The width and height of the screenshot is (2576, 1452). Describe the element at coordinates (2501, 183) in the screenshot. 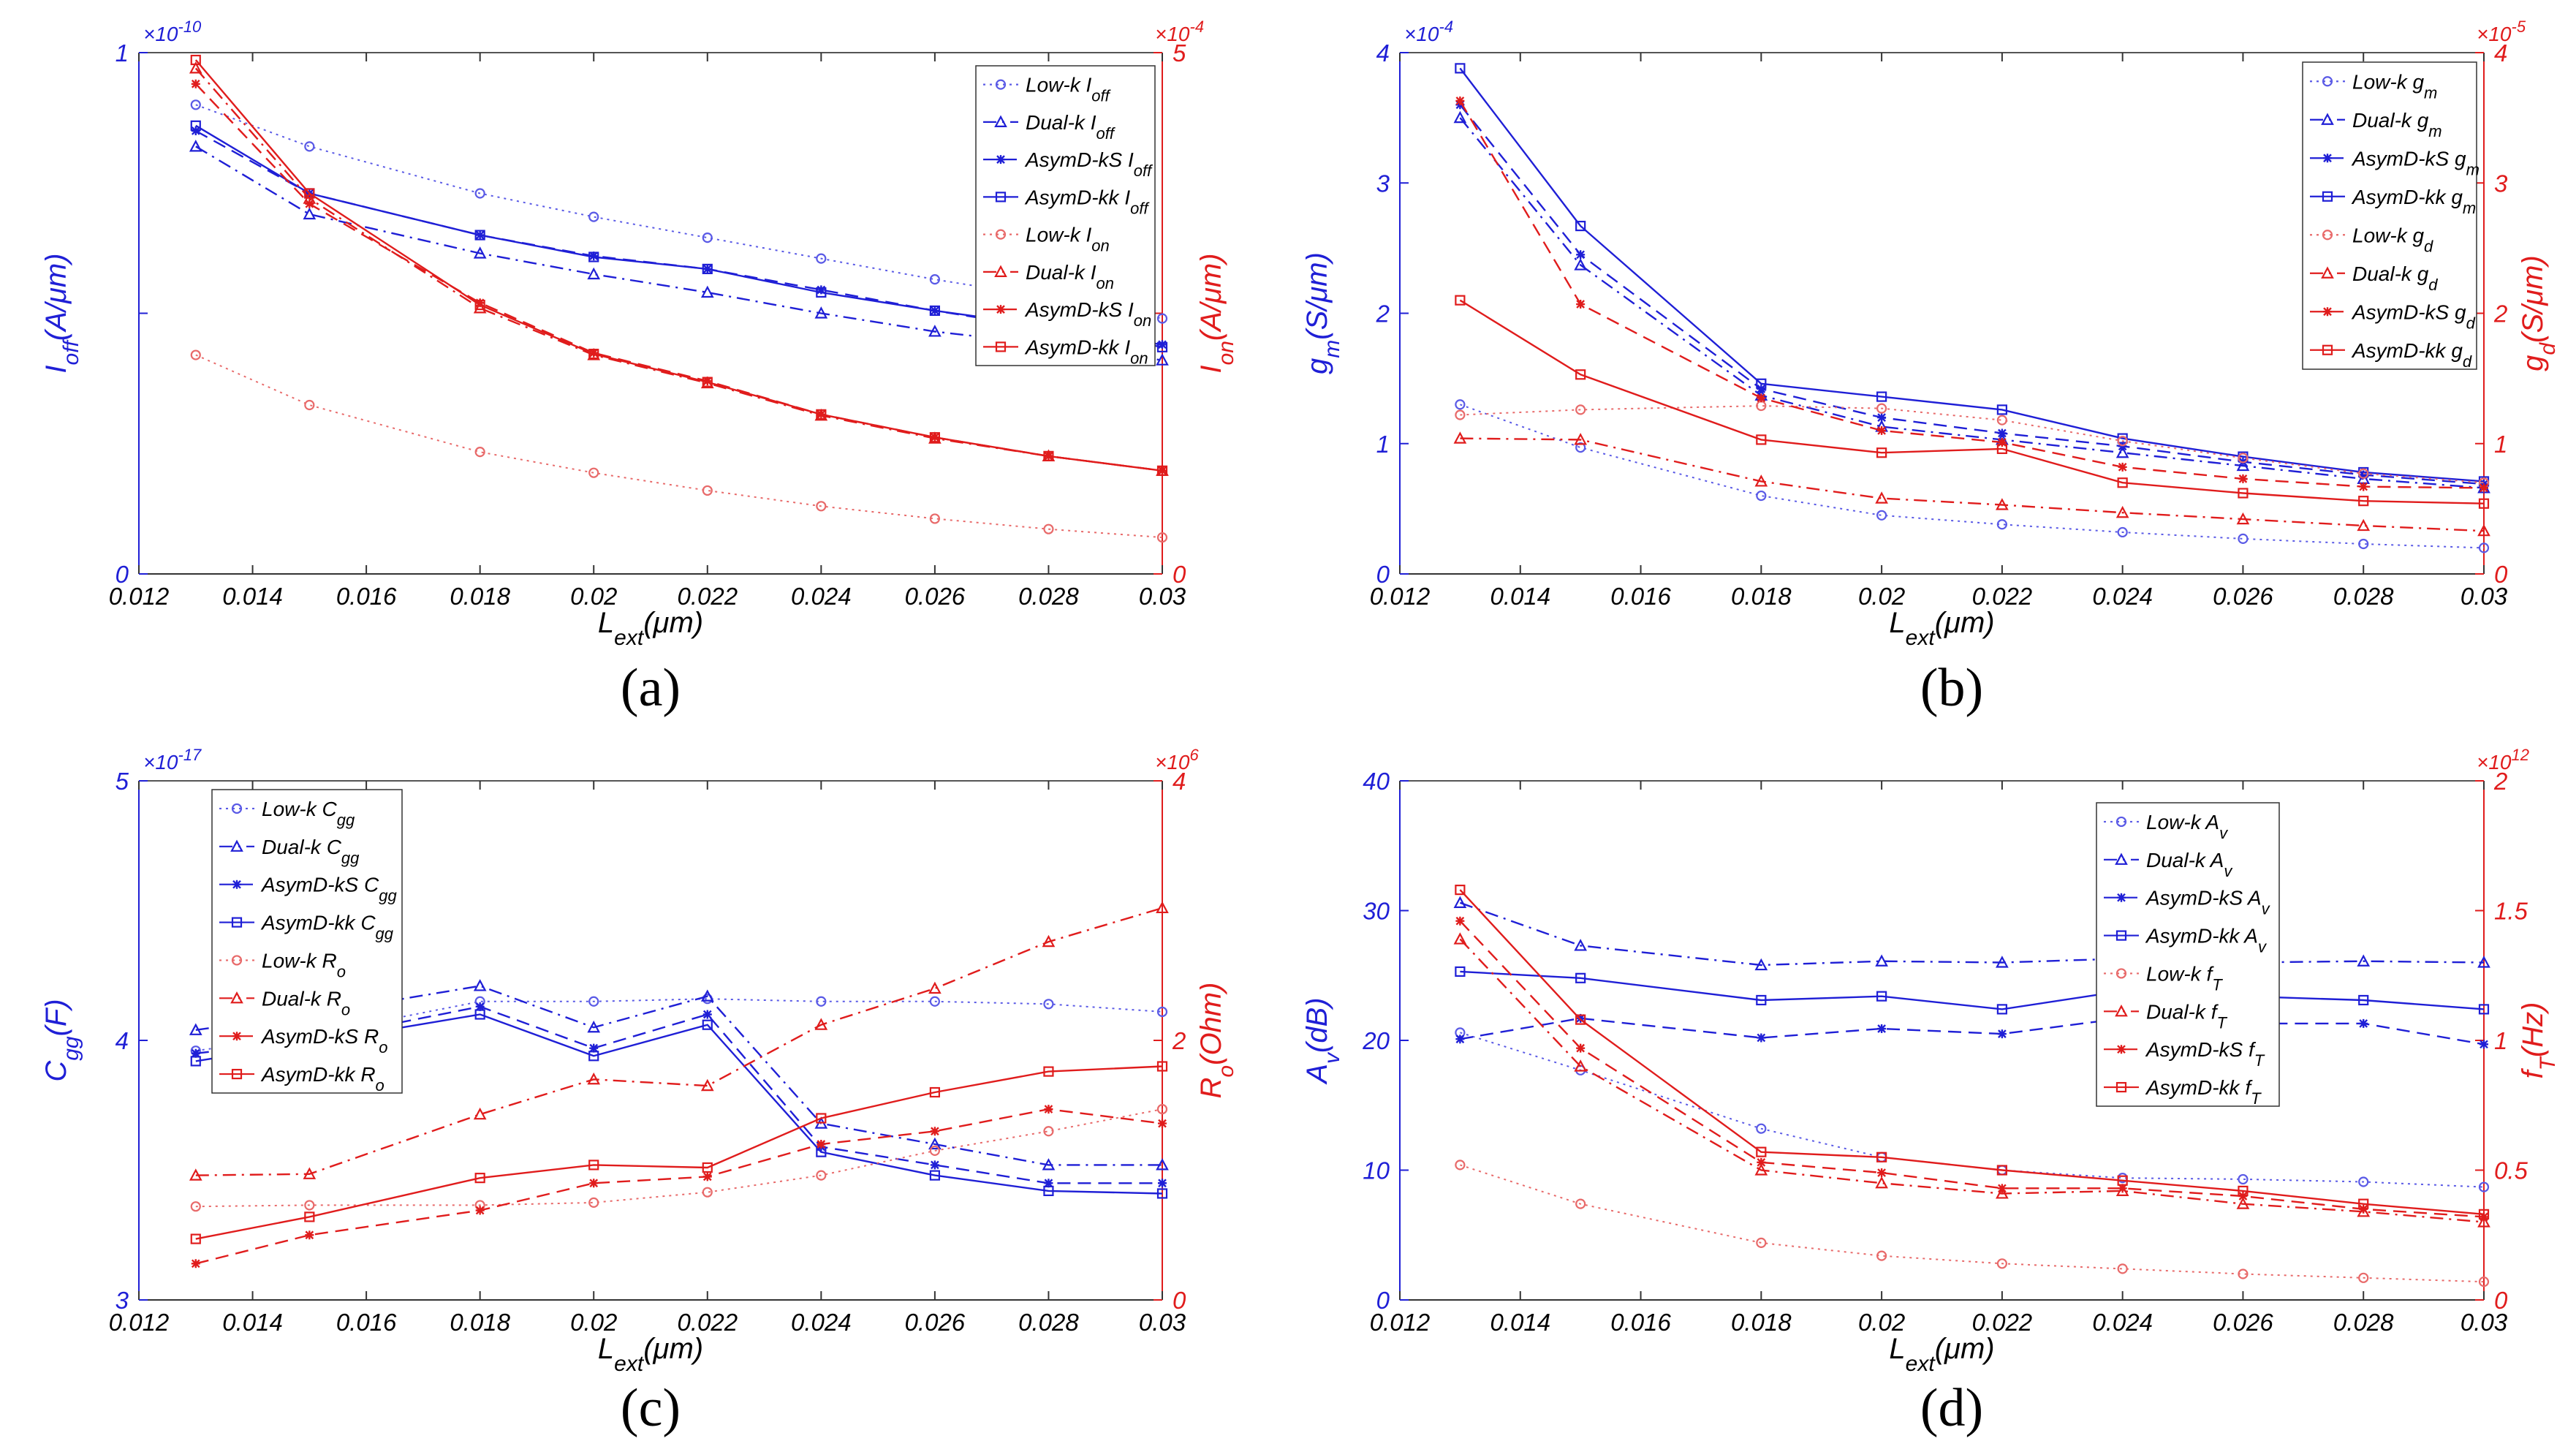

I see `right-y-tick-label: 3` at that location.